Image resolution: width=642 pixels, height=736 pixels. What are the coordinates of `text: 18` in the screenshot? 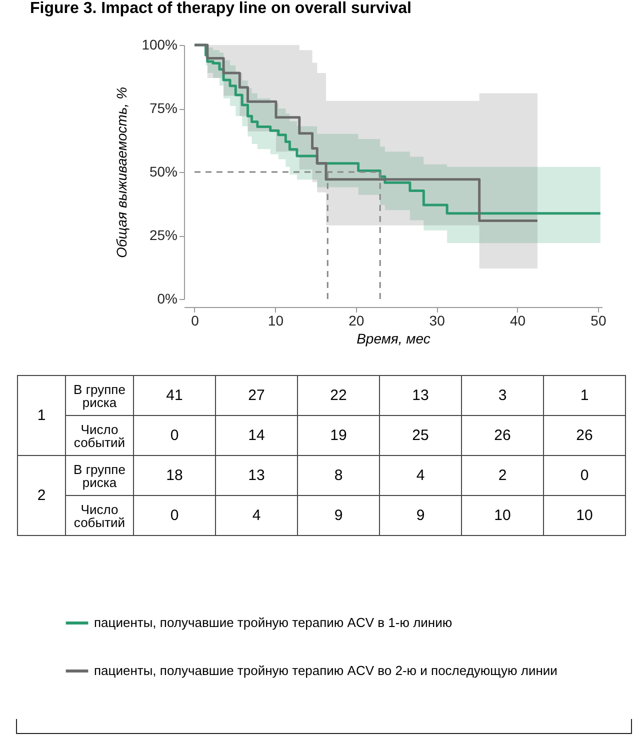 It's located at (175, 476).